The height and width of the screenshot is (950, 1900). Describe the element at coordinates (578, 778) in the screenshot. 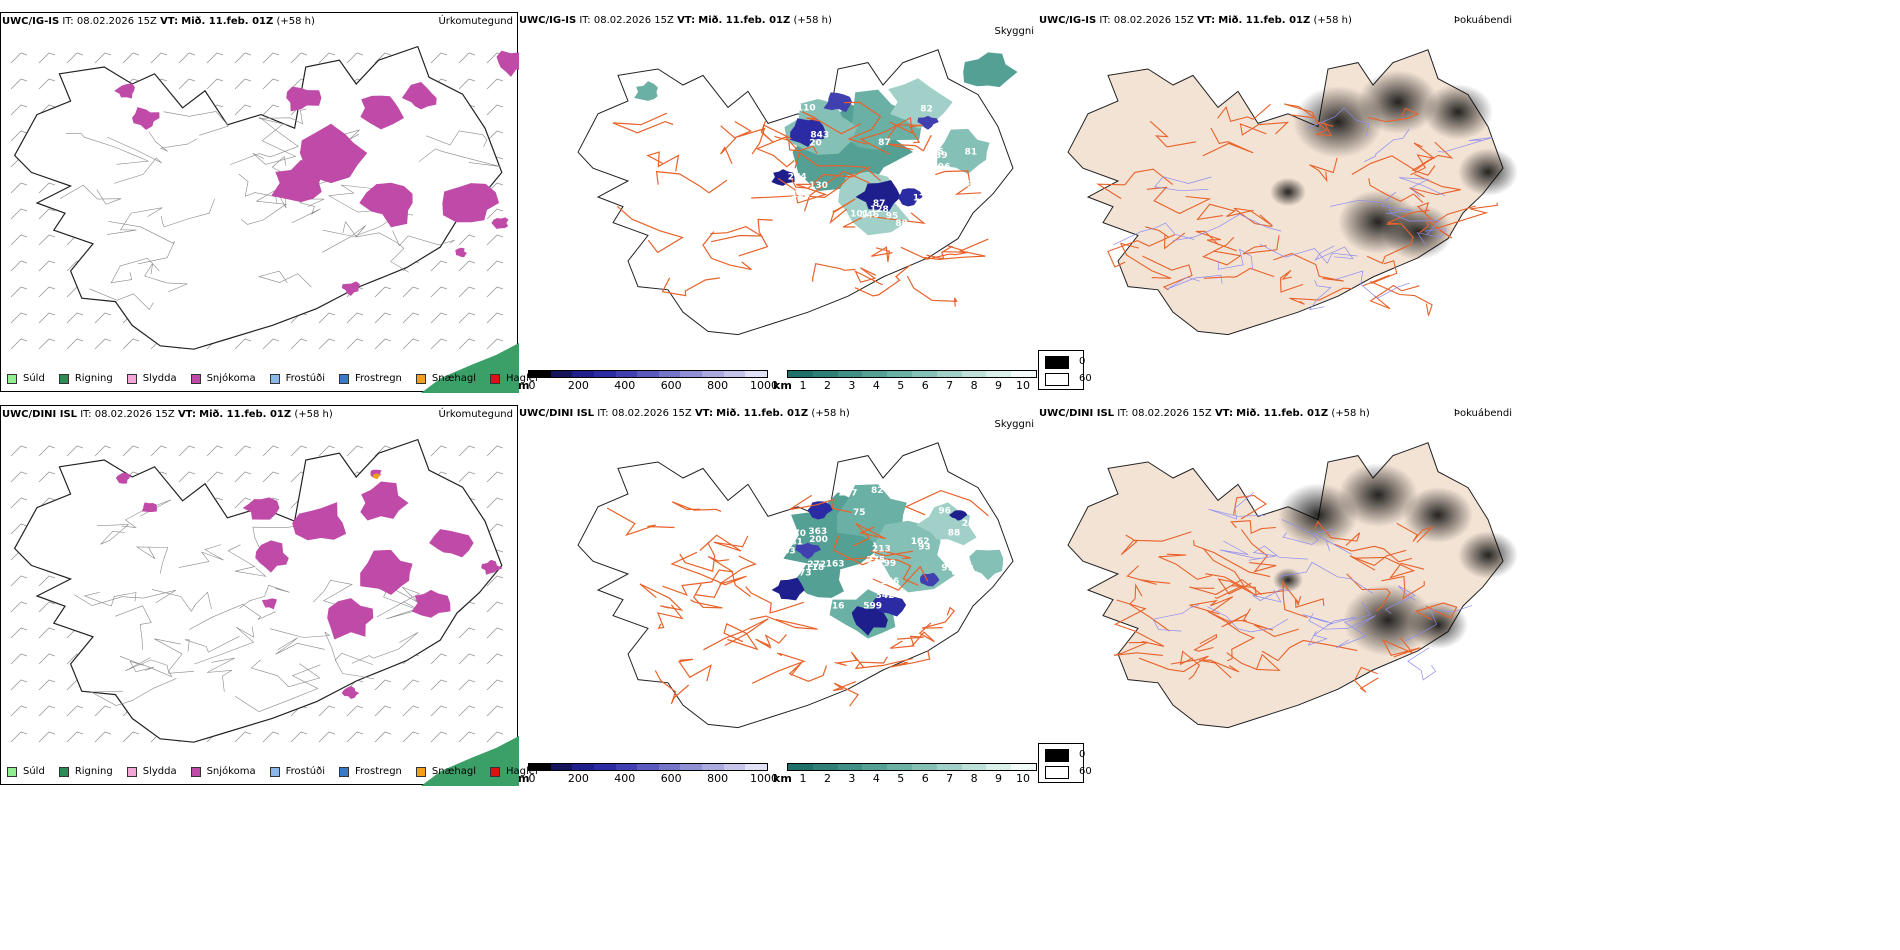

I see `visibility-m-tick: 200` at that location.